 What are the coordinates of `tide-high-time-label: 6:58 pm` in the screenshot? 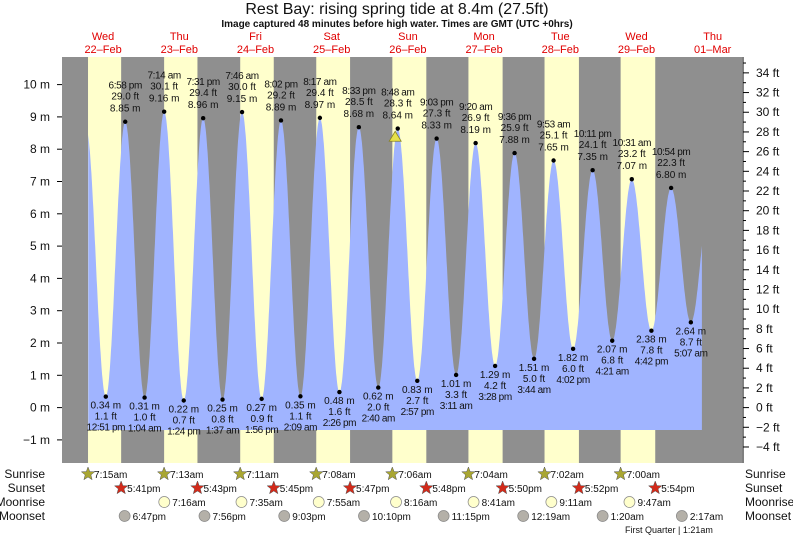 It's located at (125, 86).